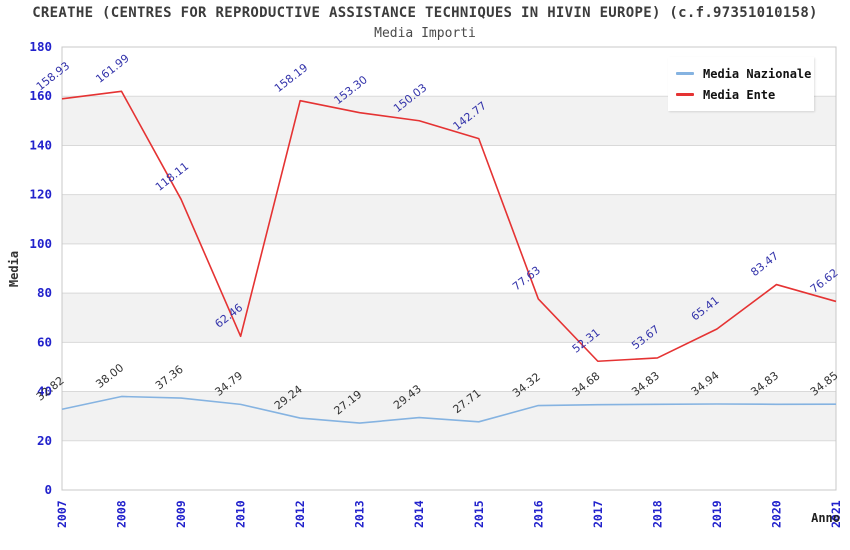  Describe the element at coordinates (598, 514) in the screenshot. I see `x-tick-label: 2017` at that location.